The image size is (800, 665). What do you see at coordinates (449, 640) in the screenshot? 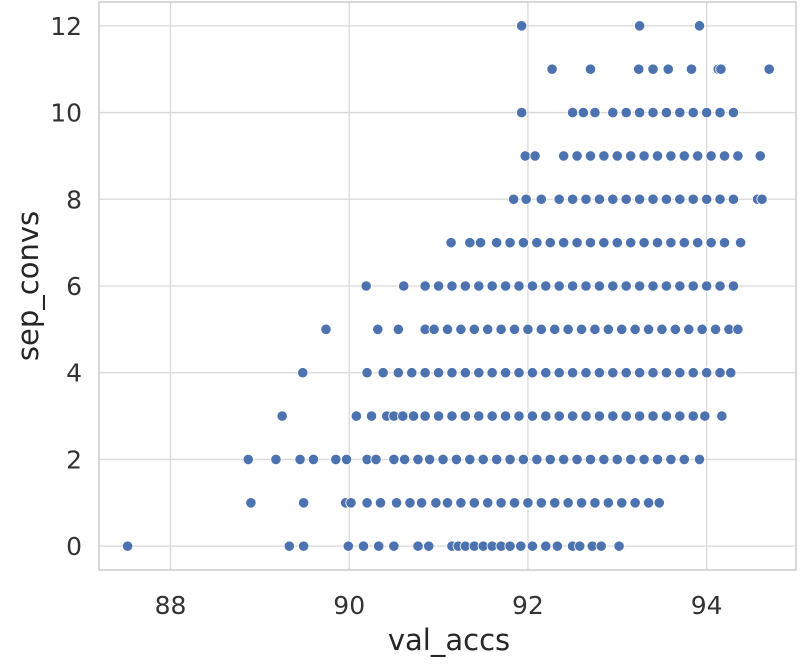
I see `x-axis-title: val_accs` at bounding box center [449, 640].